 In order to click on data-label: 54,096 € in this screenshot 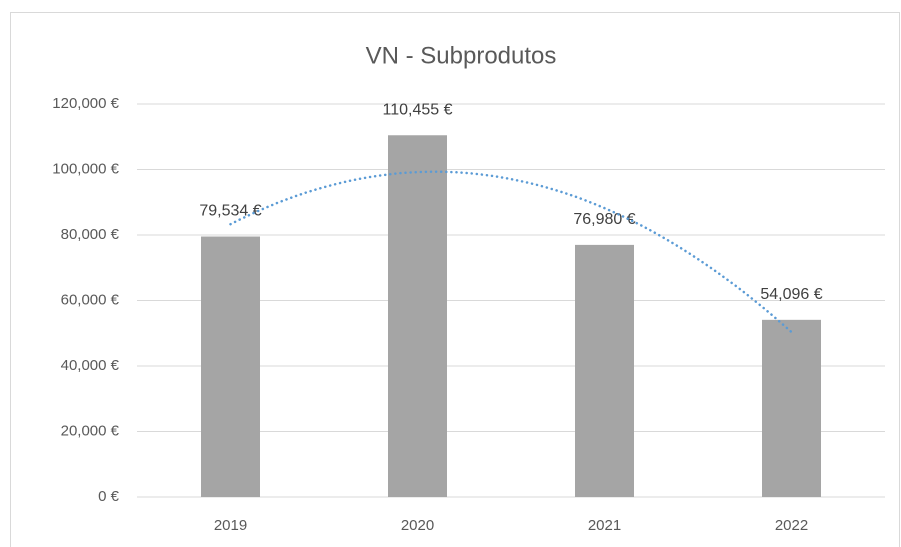, I will do `click(791, 294)`.